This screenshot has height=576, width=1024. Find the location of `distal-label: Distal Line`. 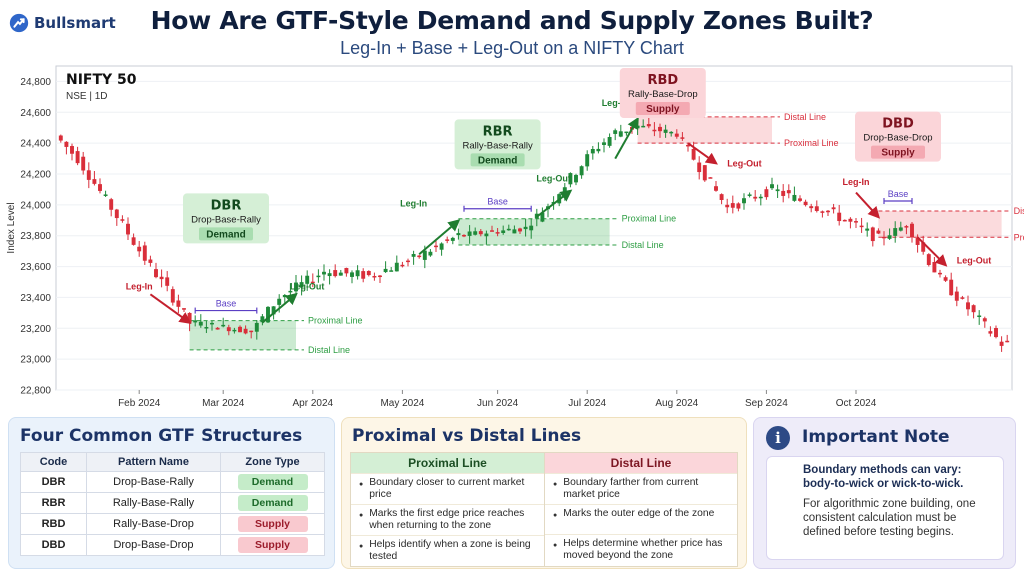

distal-label: Distal Line is located at coordinates (329, 350).